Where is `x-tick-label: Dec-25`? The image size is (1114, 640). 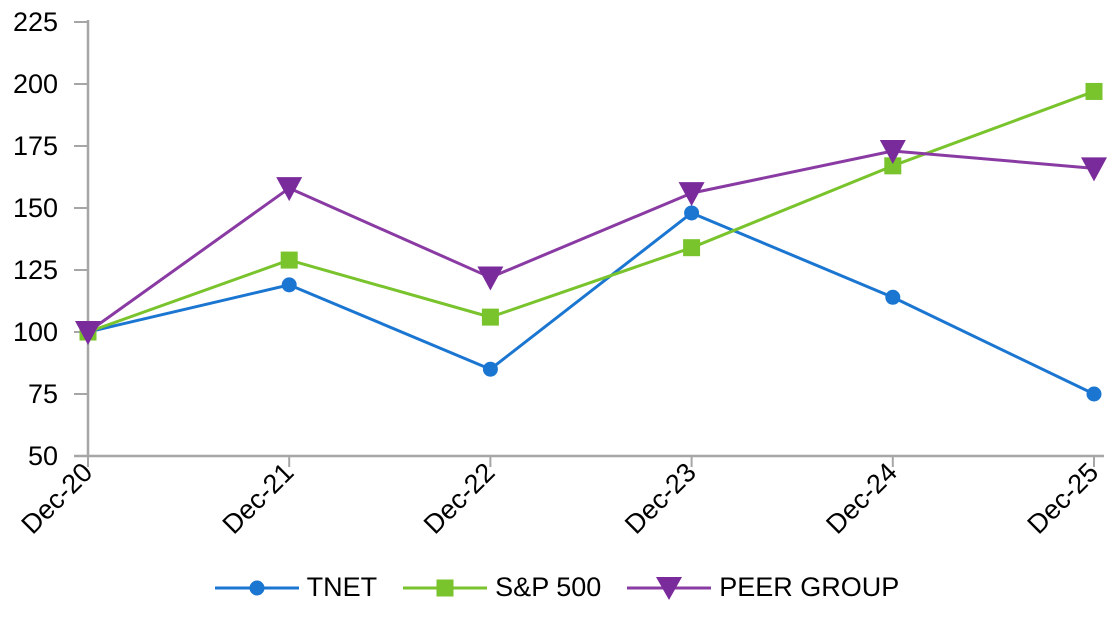 x-tick-label: Dec-25 is located at coordinates (1062, 498).